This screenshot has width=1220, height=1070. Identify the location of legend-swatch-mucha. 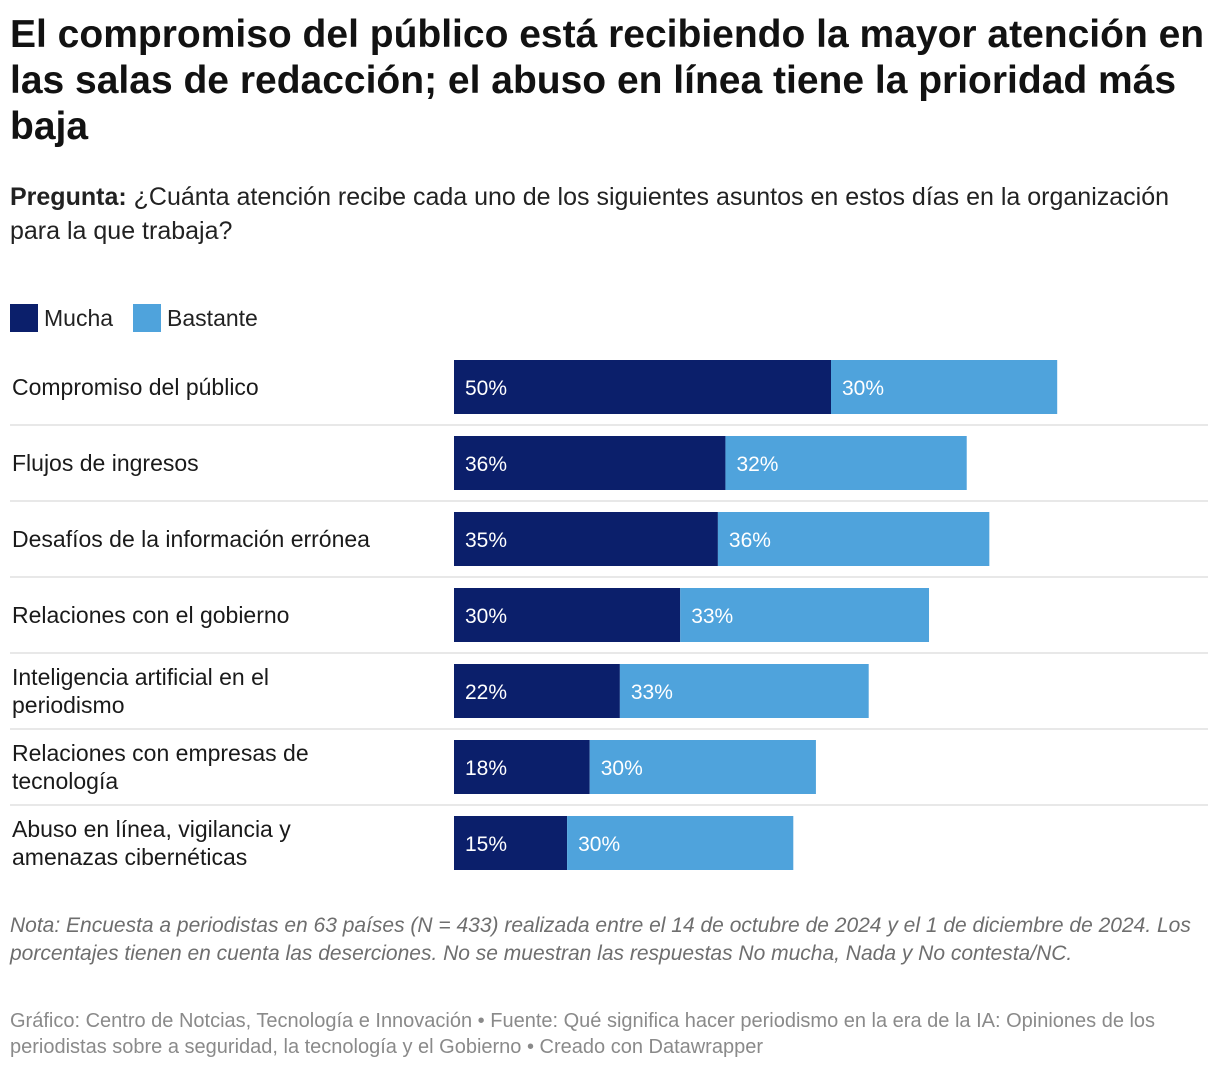
(24, 318).